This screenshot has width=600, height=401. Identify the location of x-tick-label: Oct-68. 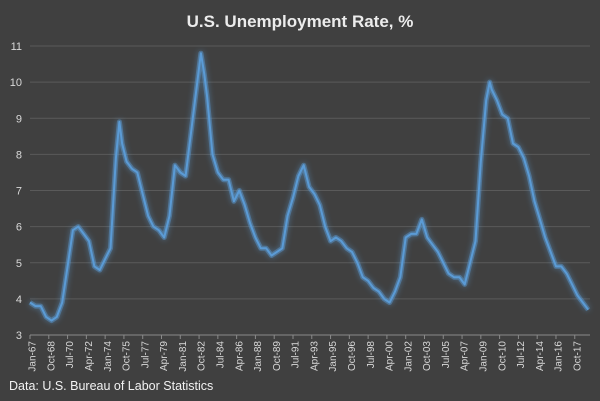
(51, 356).